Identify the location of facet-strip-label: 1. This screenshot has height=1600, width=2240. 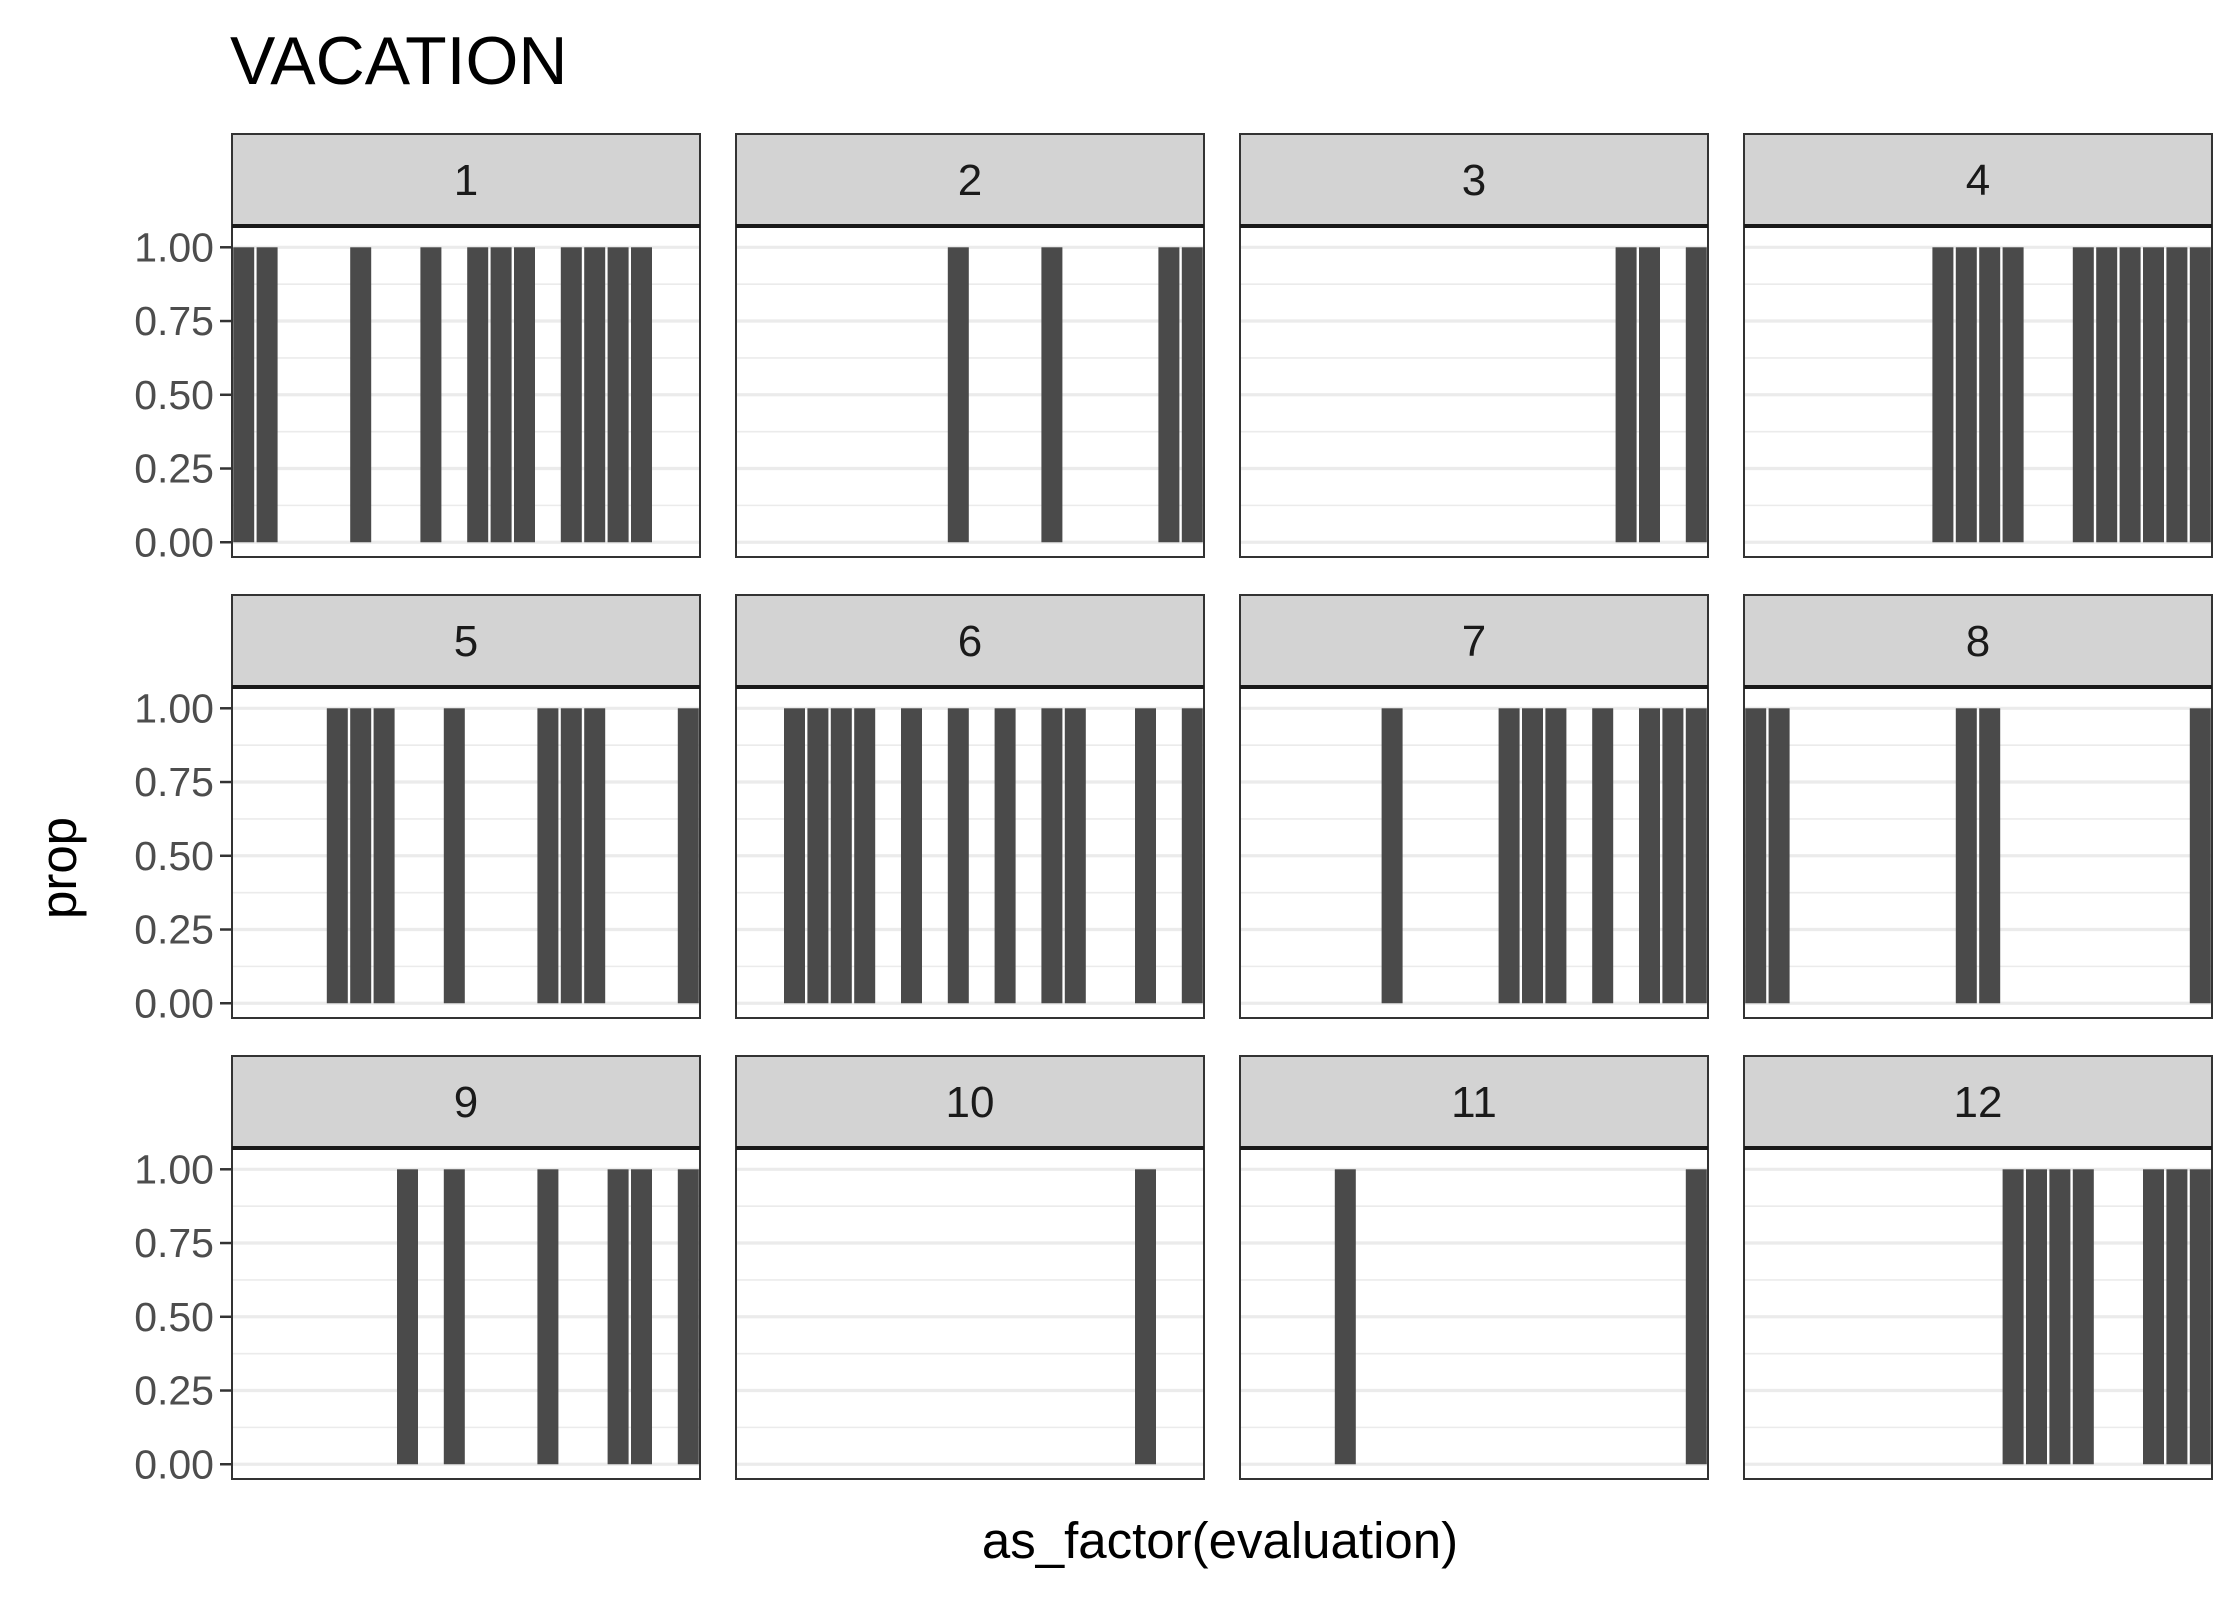
(466, 180).